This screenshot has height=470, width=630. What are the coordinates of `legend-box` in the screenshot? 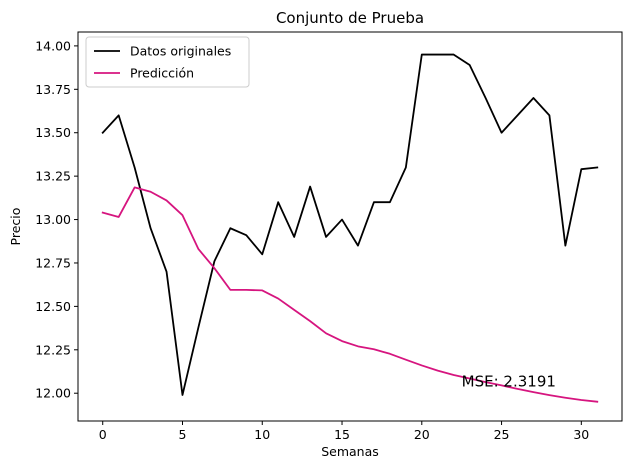 It's located at (167, 62).